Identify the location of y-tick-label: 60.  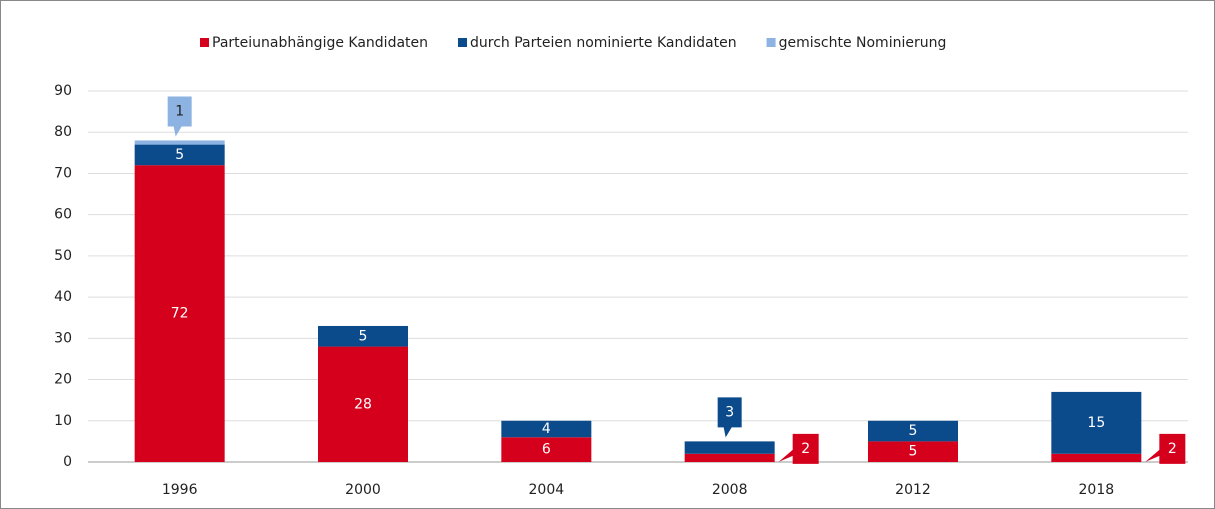
(63, 215).